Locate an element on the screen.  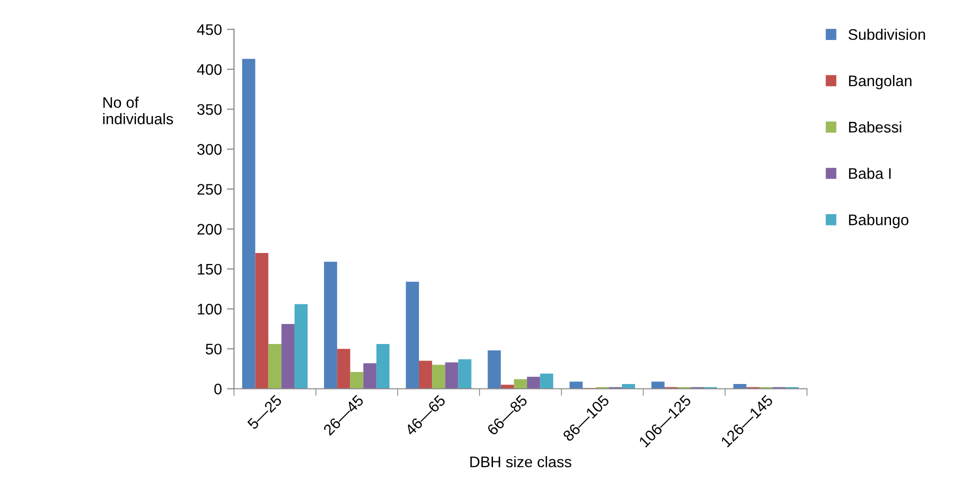
legend-label: Subdivision is located at coordinates (886, 34).